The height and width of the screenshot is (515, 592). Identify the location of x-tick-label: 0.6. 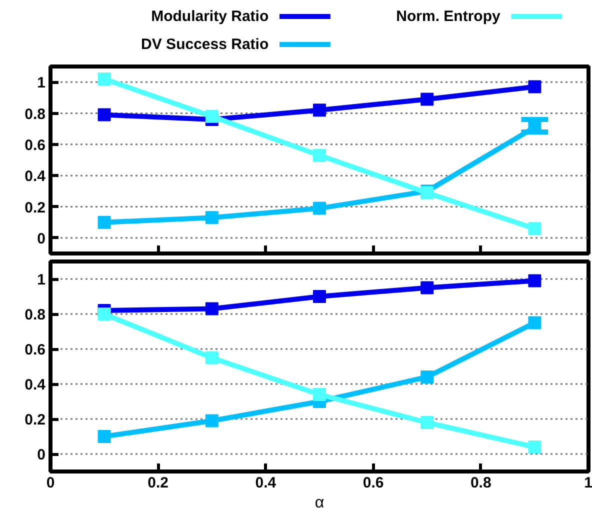
(373, 483).